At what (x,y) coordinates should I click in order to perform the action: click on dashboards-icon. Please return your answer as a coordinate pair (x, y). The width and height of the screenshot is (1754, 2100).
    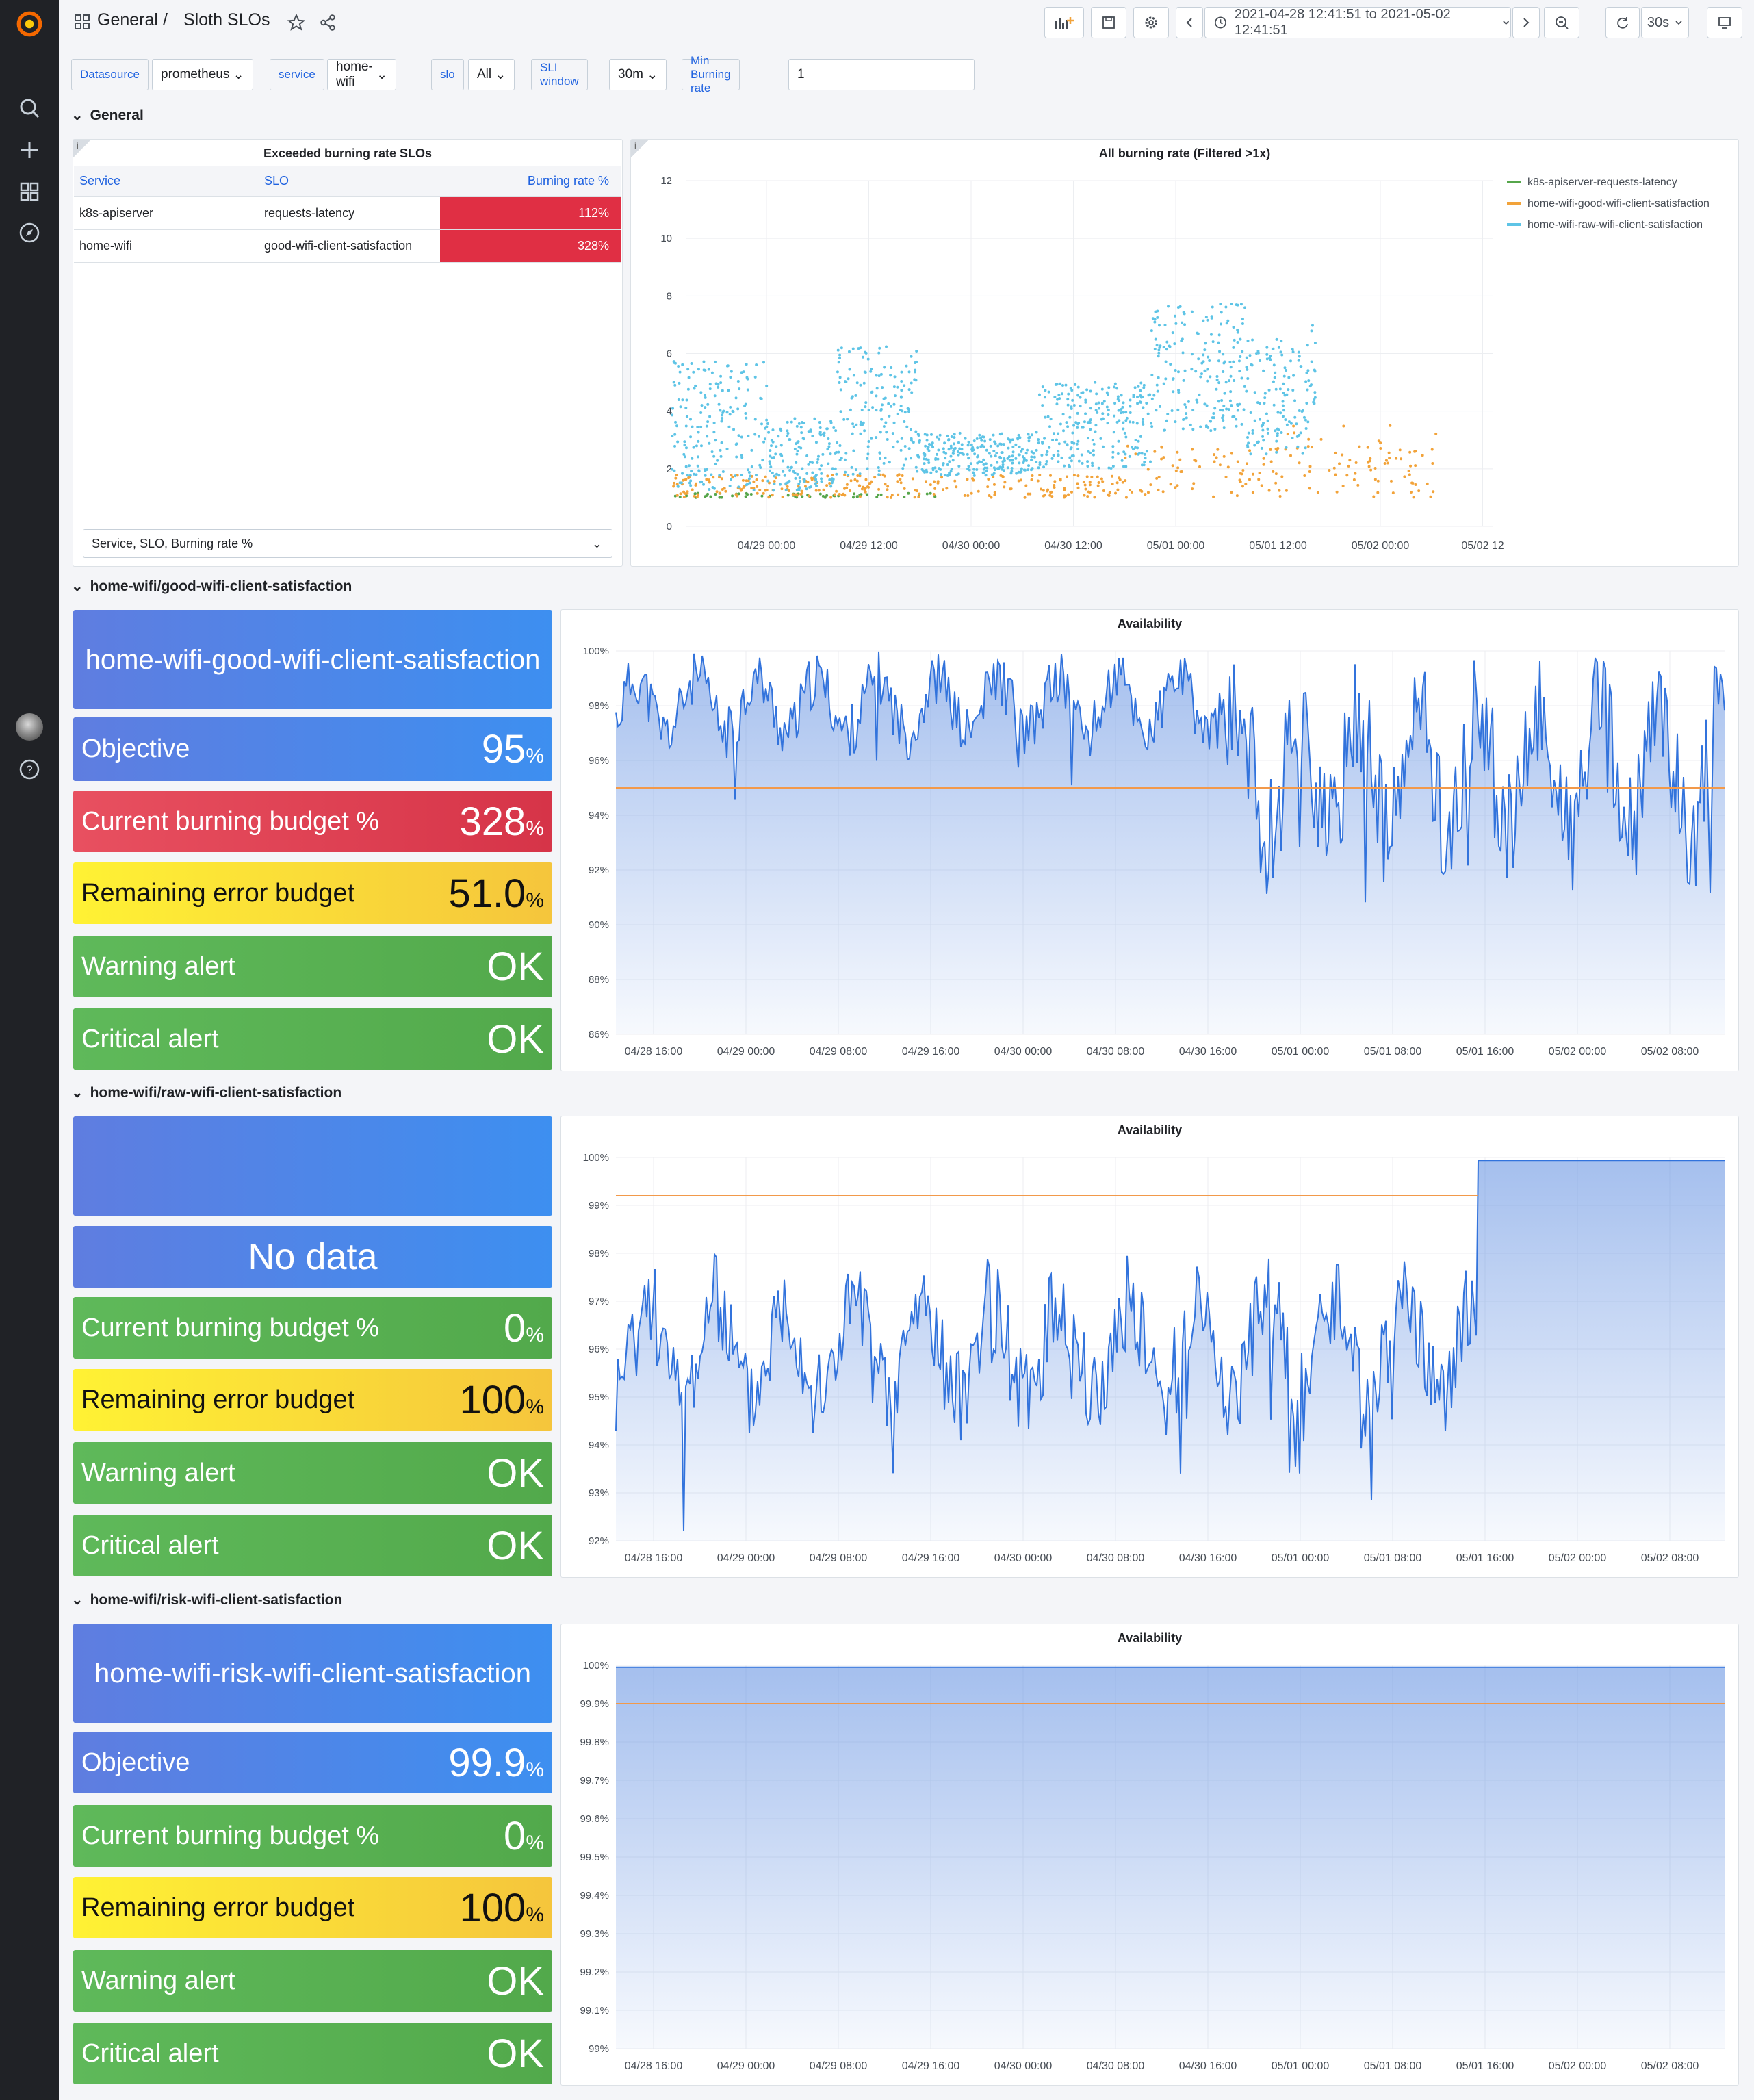
    Looking at the image, I should click on (29, 192).